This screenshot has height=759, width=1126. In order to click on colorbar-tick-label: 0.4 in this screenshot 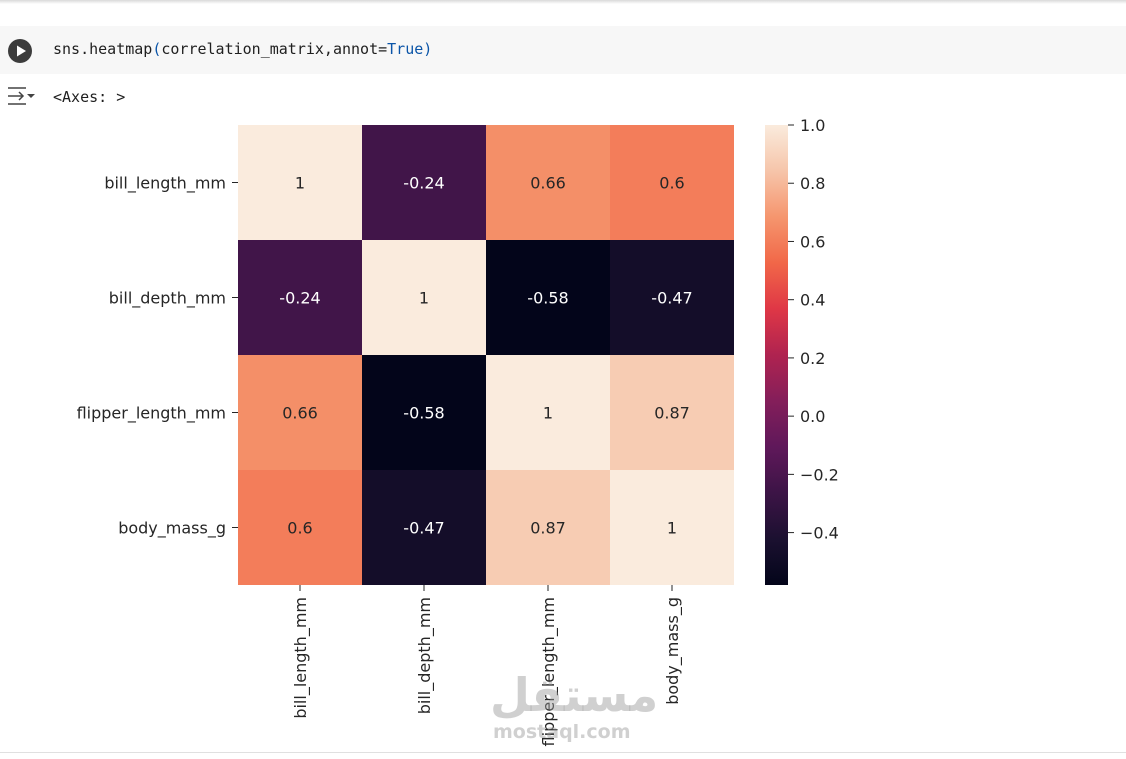, I will do `click(812, 300)`.